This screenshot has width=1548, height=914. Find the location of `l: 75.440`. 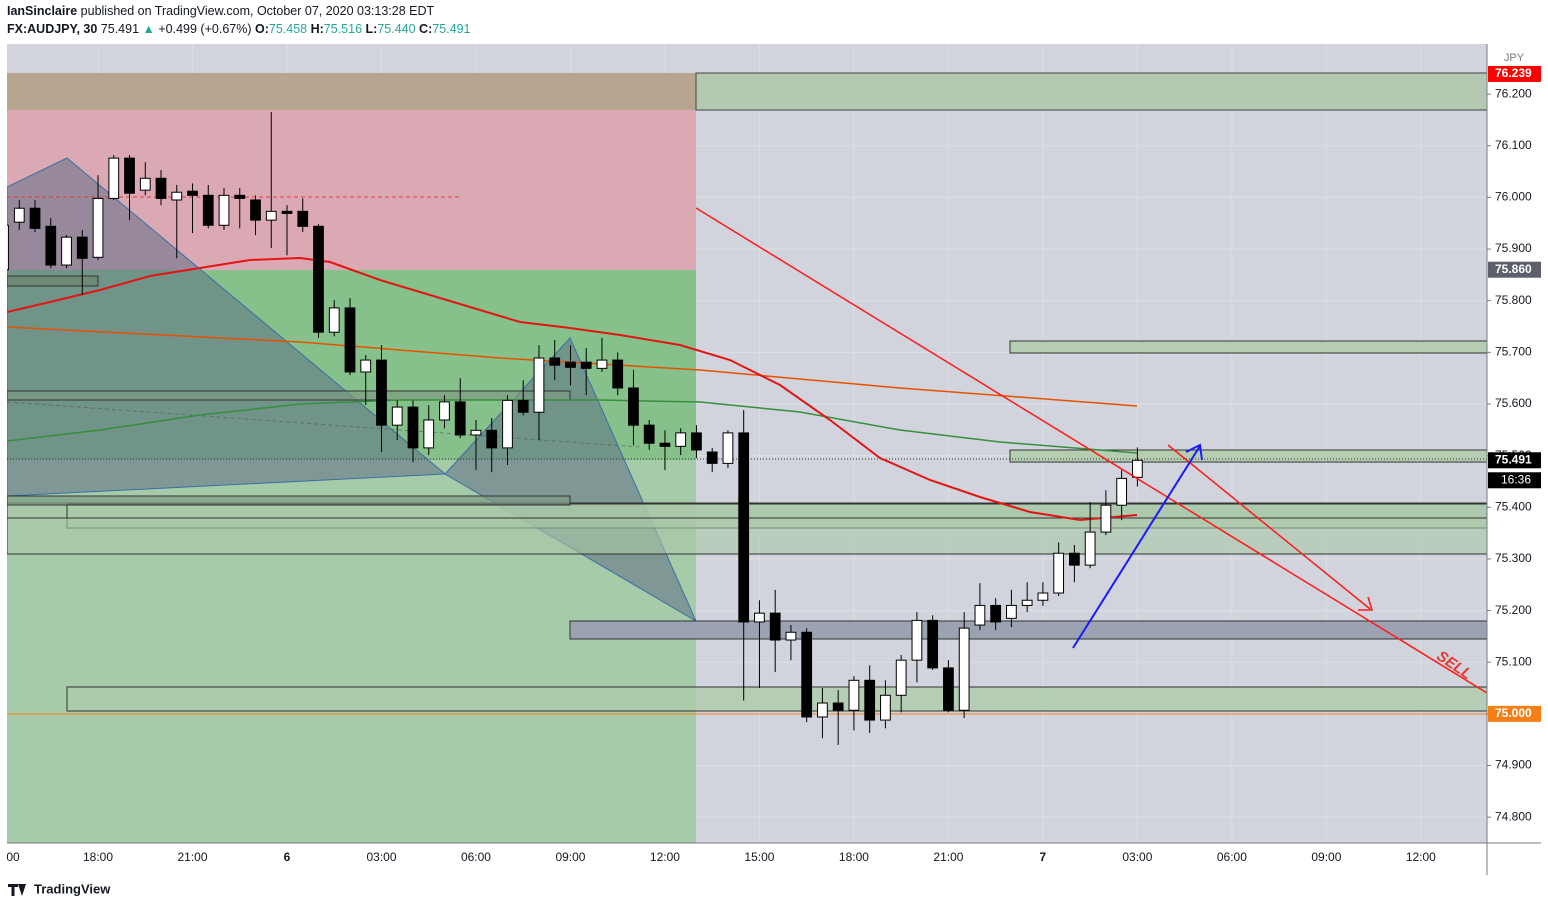

l: 75.440 is located at coordinates (396, 29).